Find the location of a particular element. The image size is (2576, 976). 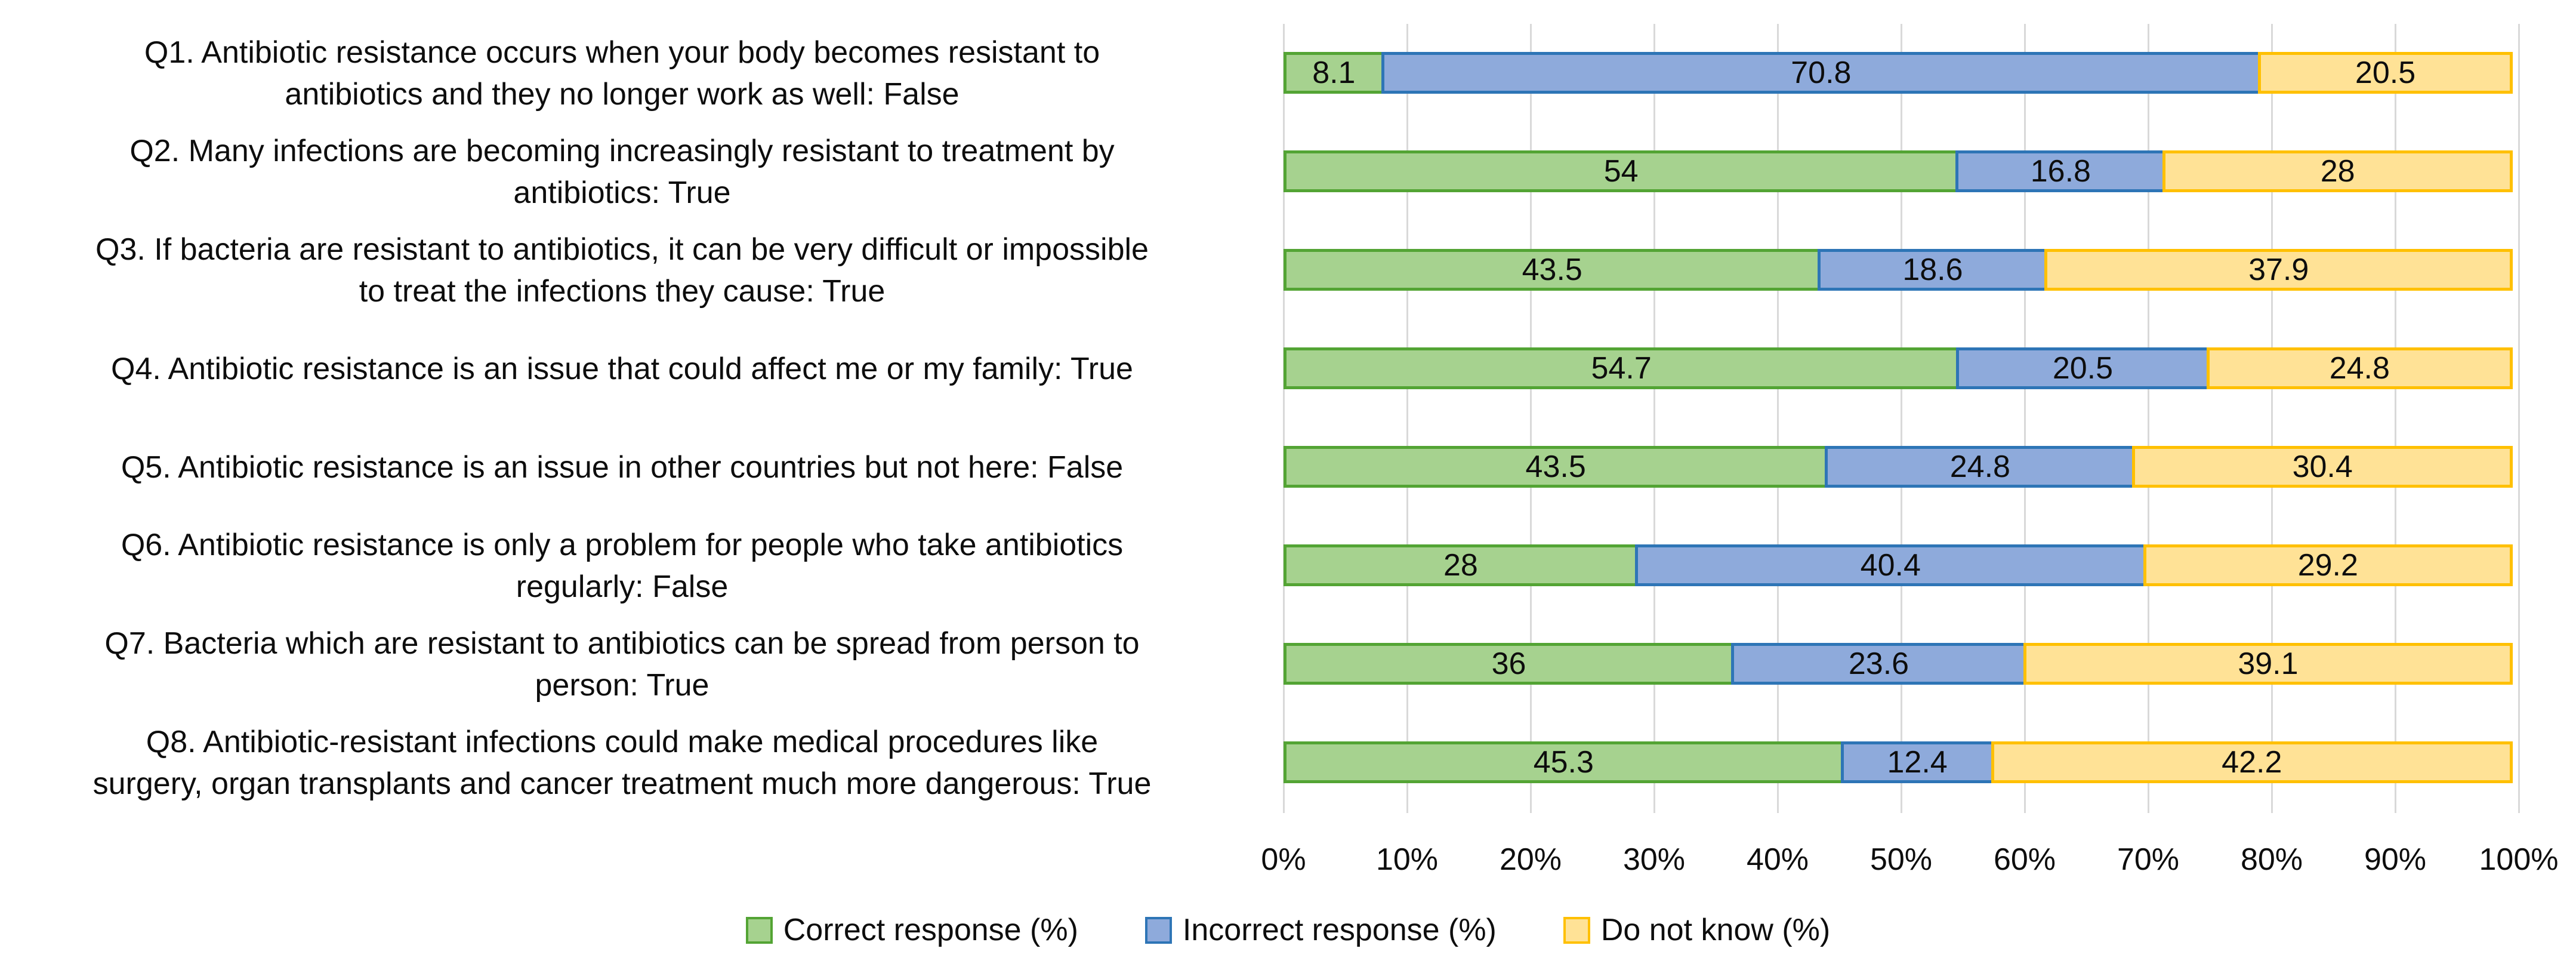

data-label: 40.4 is located at coordinates (1891, 565).